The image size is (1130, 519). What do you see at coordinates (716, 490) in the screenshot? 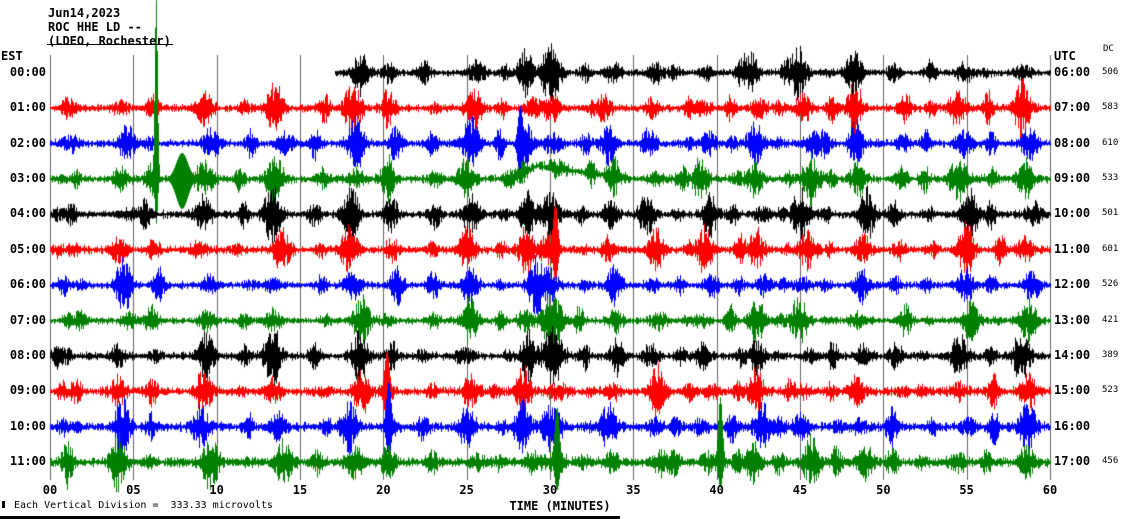
I see `x-tick-label: 40` at bounding box center [716, 490].